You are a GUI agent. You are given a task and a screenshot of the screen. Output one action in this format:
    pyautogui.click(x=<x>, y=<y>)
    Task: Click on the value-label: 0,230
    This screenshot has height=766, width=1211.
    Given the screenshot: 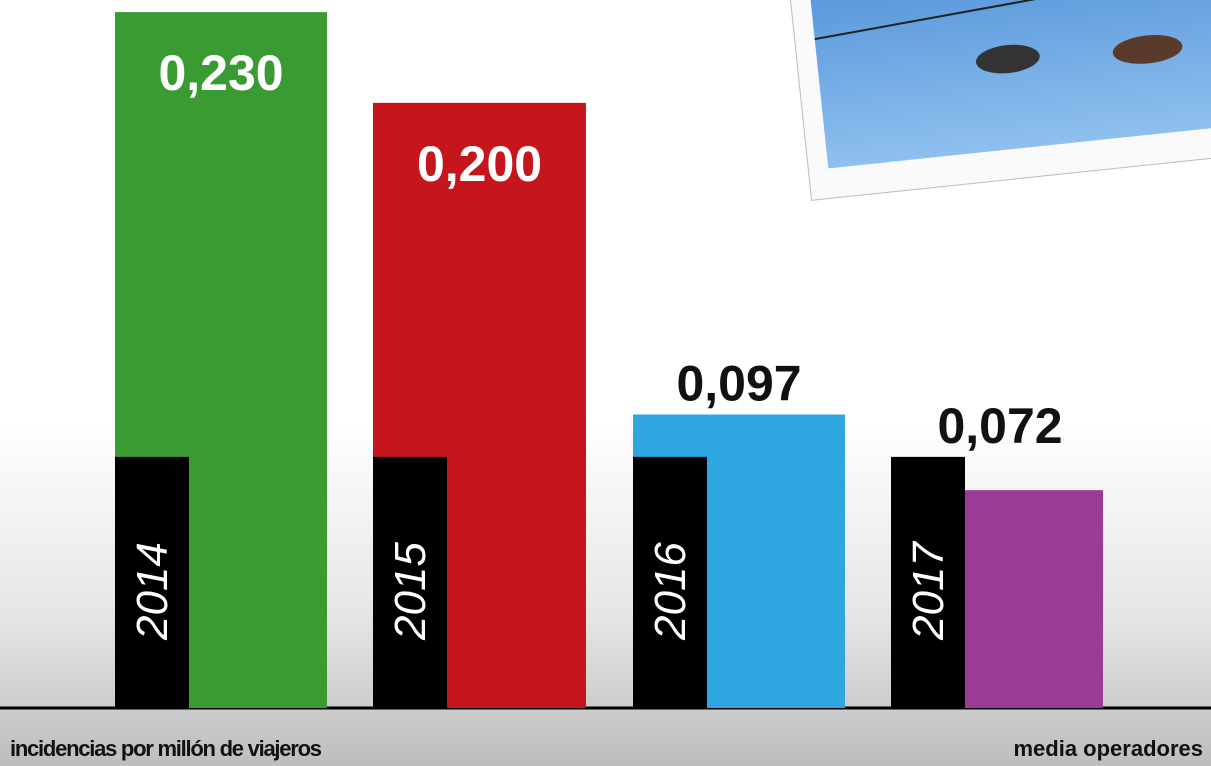 What is the action you would take?
    pyautogui.click(x=220, y=73)
    